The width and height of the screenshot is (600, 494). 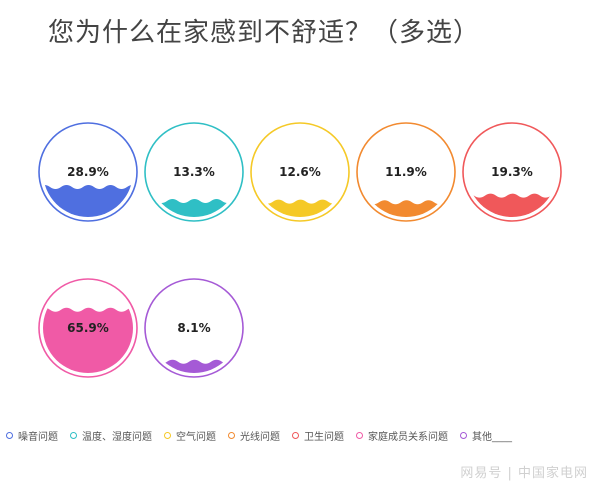 I want to click on gauge-2: 13.3%, so click(x=194, y=172).